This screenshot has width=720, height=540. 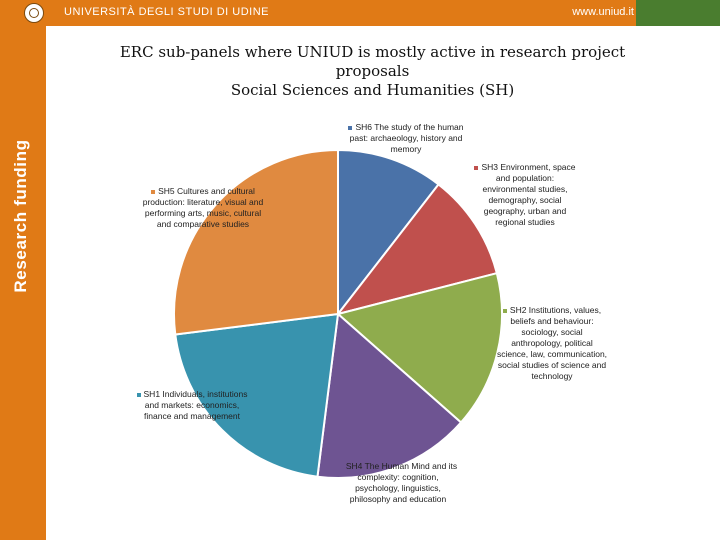 I want to click on pie-slice-sh4, so click(x=389, y=396).